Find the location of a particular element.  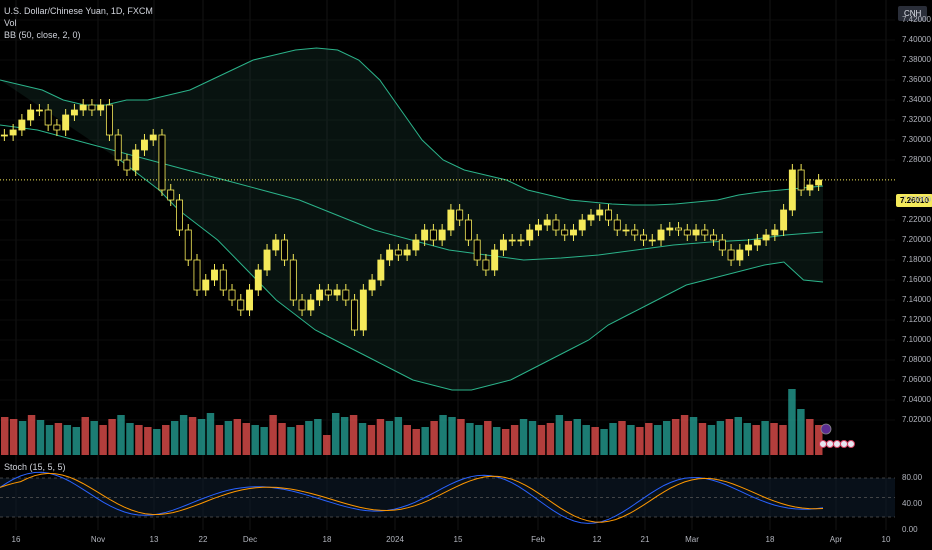

time-tick-label: 12 is located at coordinates (597, 539).